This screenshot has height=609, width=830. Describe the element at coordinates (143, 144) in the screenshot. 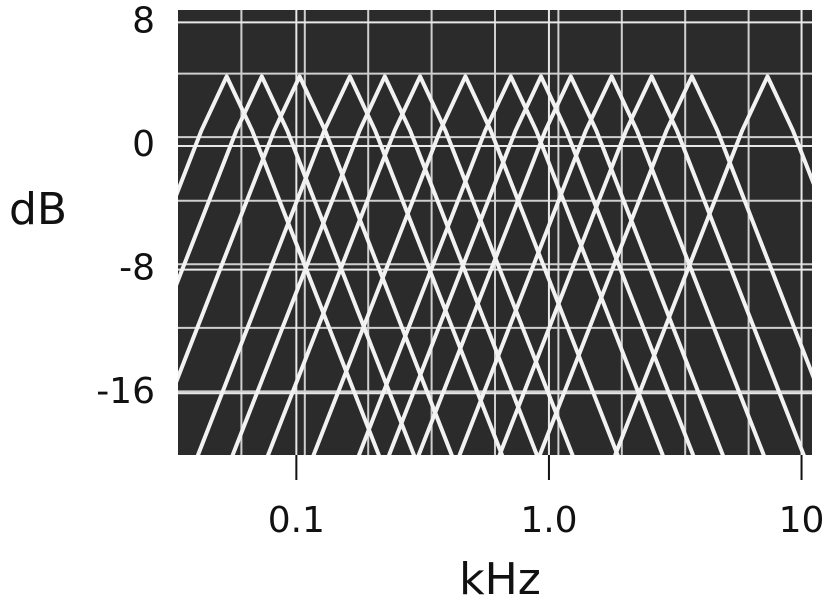

I see `y-tick-label: 0` at that location.